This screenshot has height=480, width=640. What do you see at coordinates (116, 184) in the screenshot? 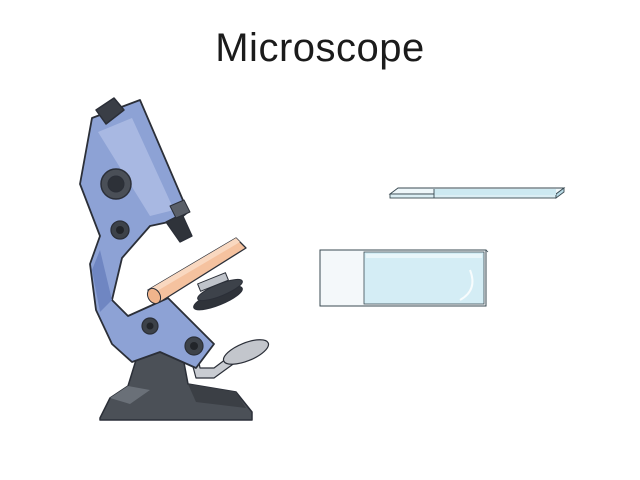
I see `coarse-focus-knob` at bounding box center [116, 184].